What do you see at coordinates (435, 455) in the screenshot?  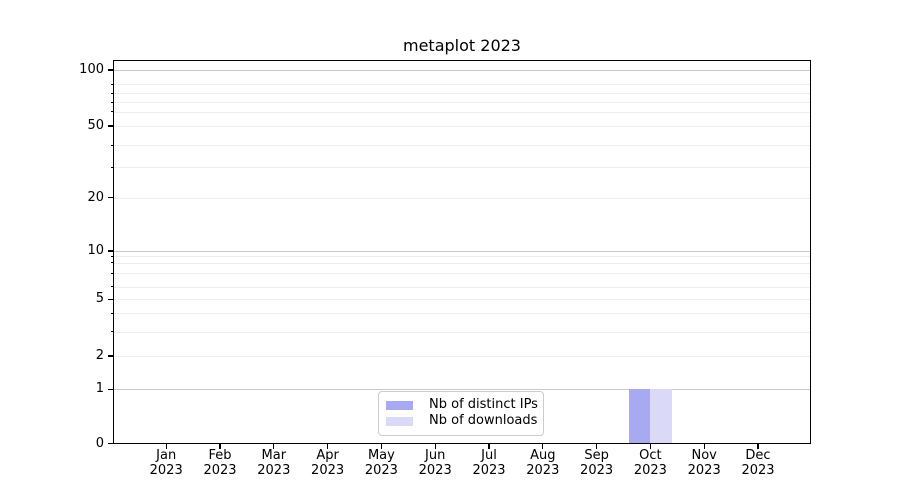 I see `month-label: Jun` at bounding box center [435, 455].